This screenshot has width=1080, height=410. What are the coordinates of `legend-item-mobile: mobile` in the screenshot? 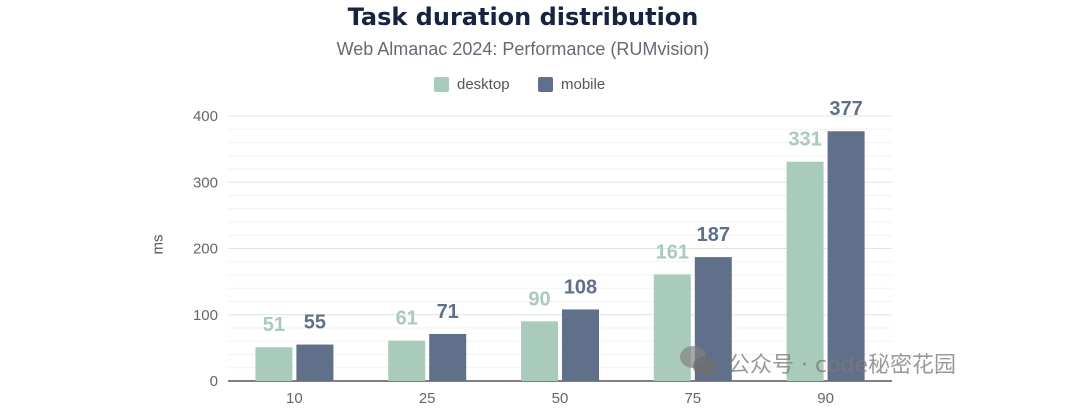 It's located at (571, 84).